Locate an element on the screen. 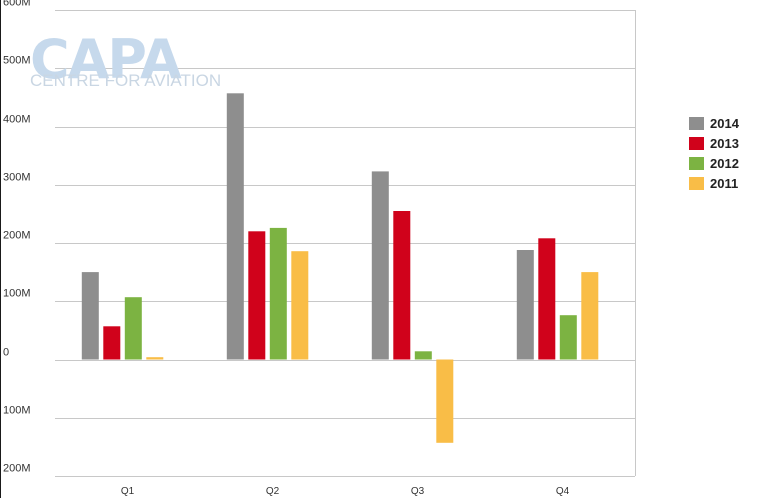 The image size is (766, 503). legend-label-2011: 2011 is located at coordinates (724, 183).